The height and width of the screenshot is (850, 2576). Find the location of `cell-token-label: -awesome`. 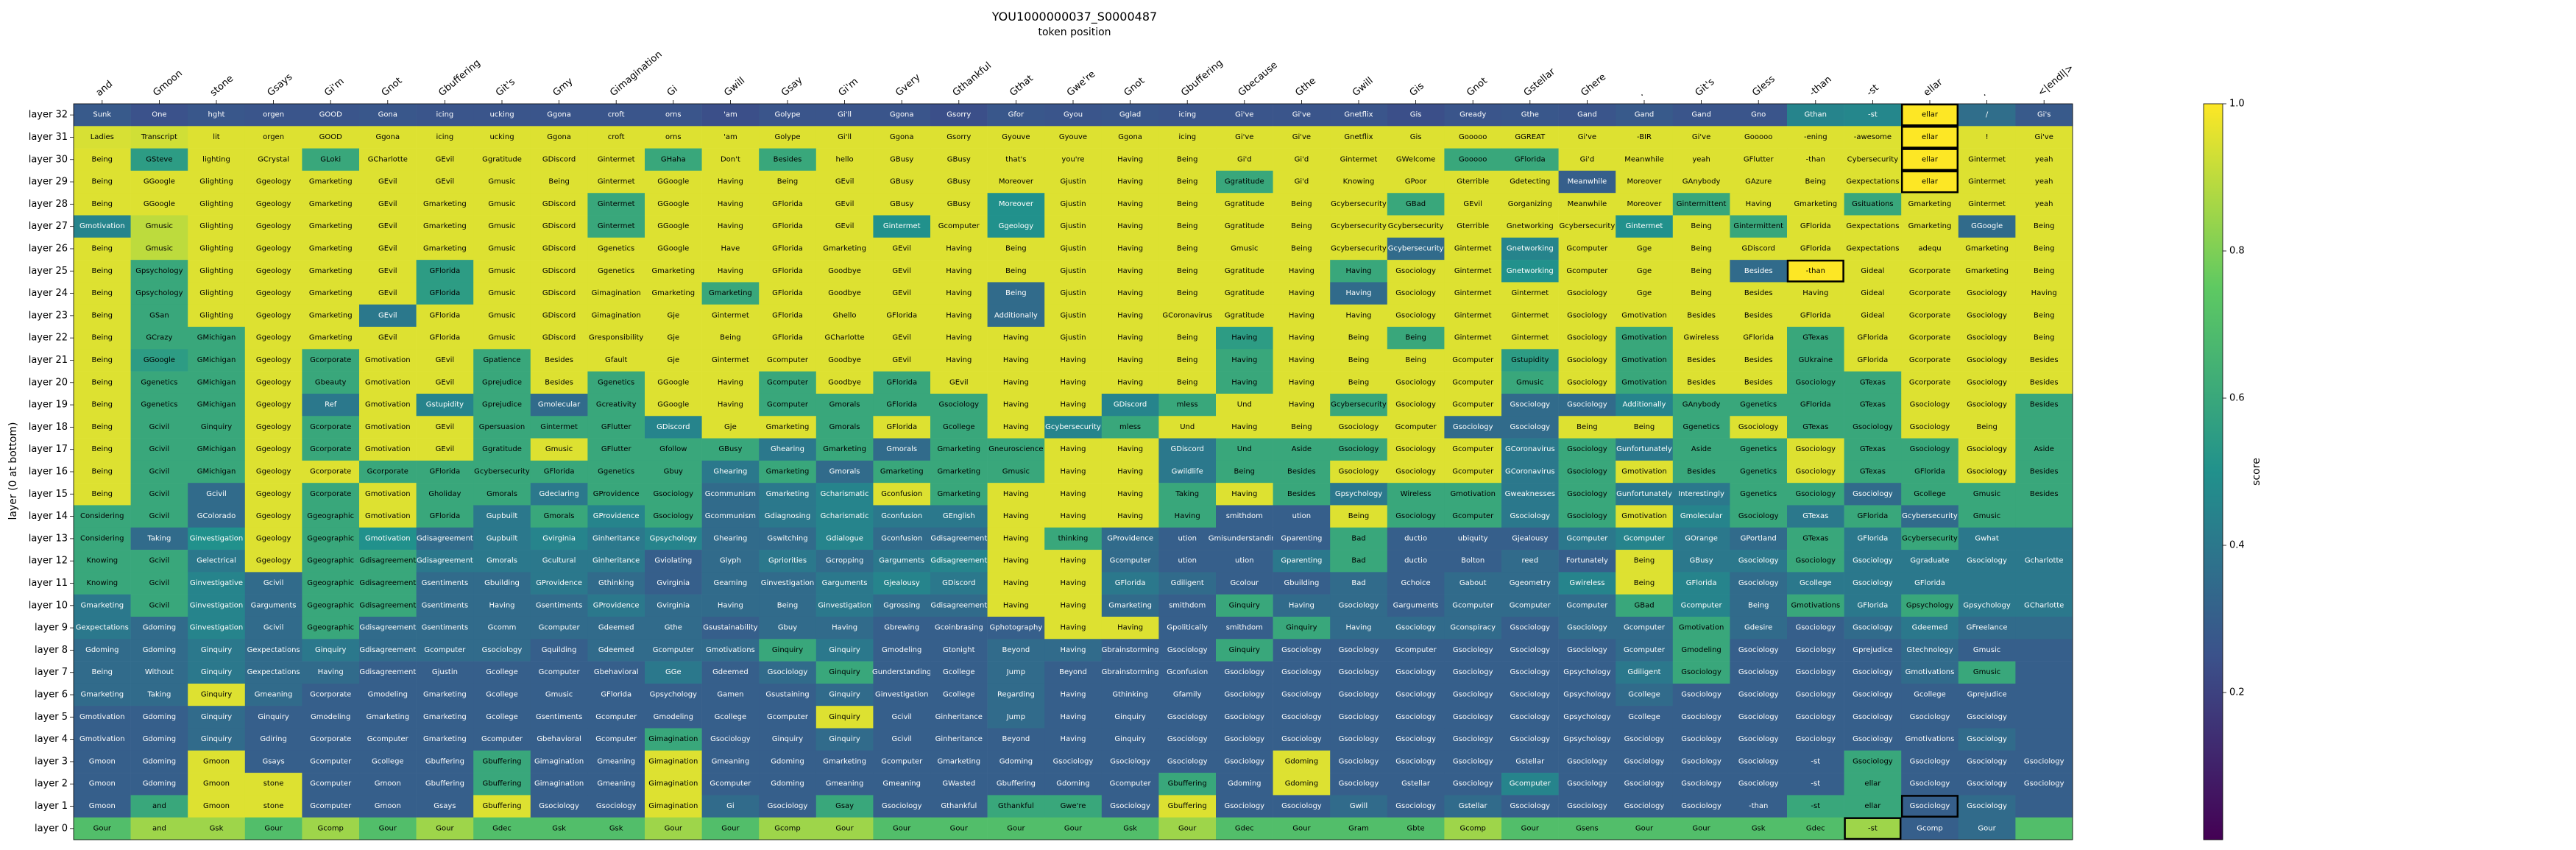

cell-token-label: -awesome is located at coordinates (1873, 137).